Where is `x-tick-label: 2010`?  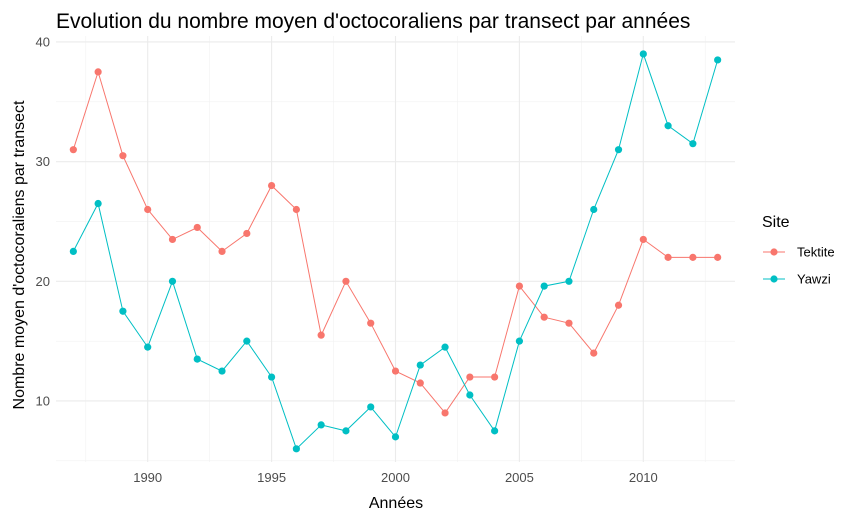
x-tick-label: 2010 is located at coordinates (643, 477).